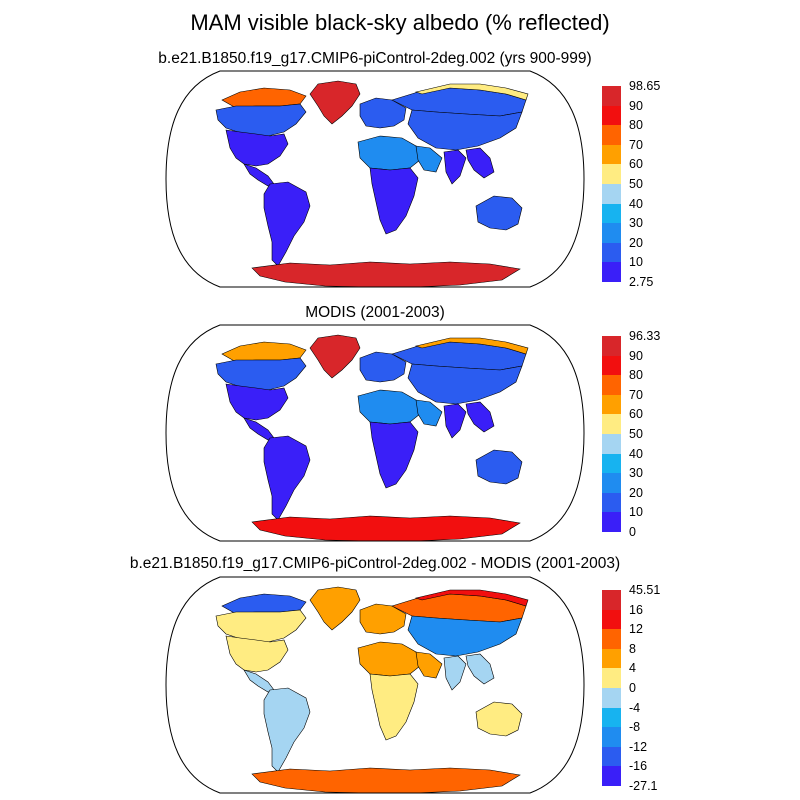 The image size is (800, 800). Describe the element at coordinates (636, 629) in the screenshot. I see `colorbar-tick-label: 12` at that location.